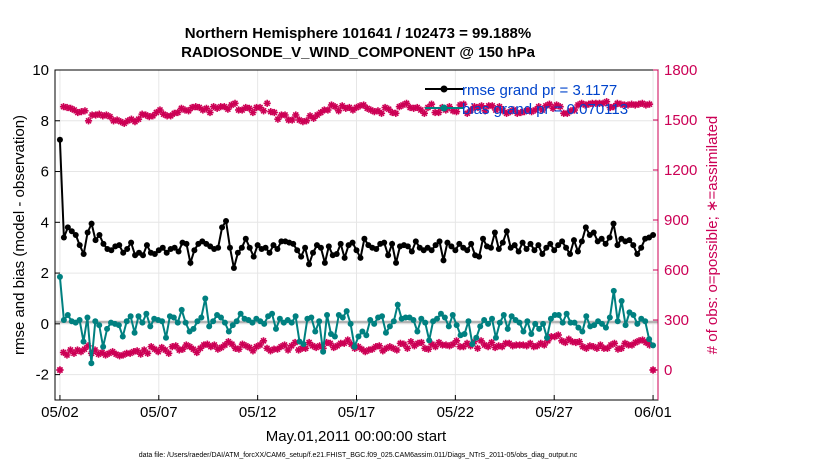 This screenshot has height=470, width=830. I want to click on left-y-tick-label: 4, so click(45, 222).